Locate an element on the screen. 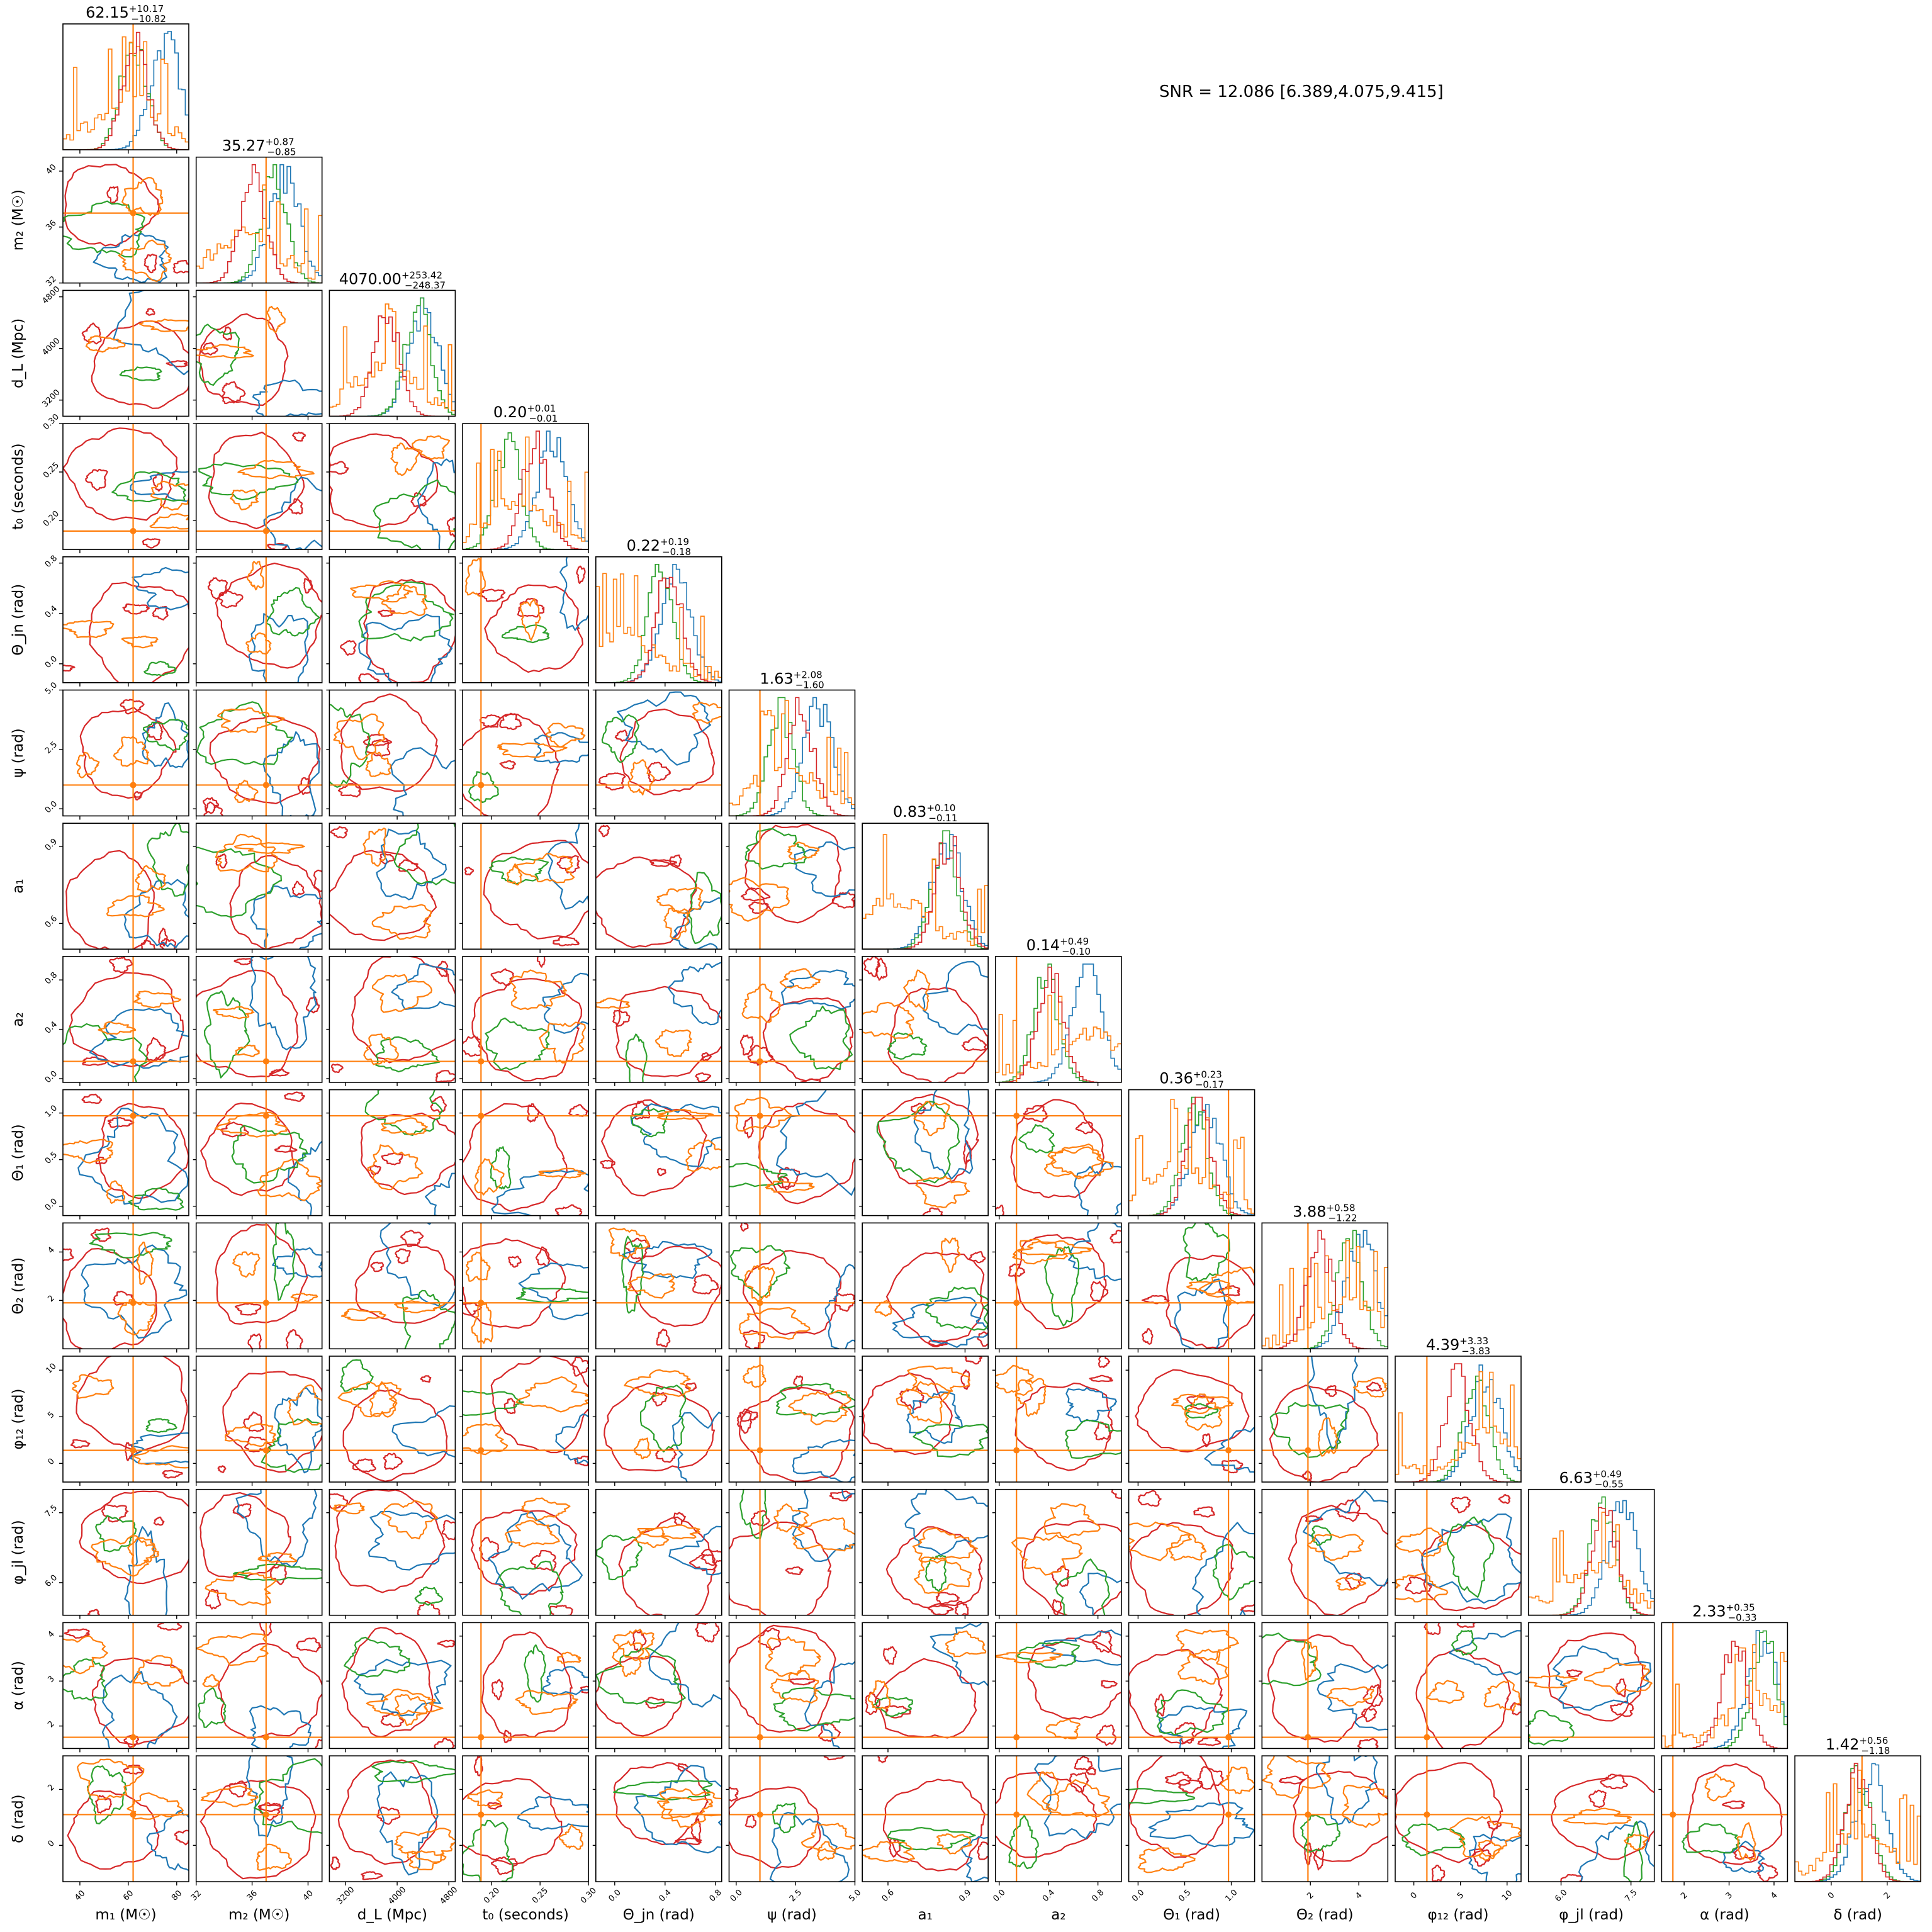 Image resolution: width=1932 pixels, height=1932 pixels. hist-panel-thetajn is located at coordinates (658, 621).